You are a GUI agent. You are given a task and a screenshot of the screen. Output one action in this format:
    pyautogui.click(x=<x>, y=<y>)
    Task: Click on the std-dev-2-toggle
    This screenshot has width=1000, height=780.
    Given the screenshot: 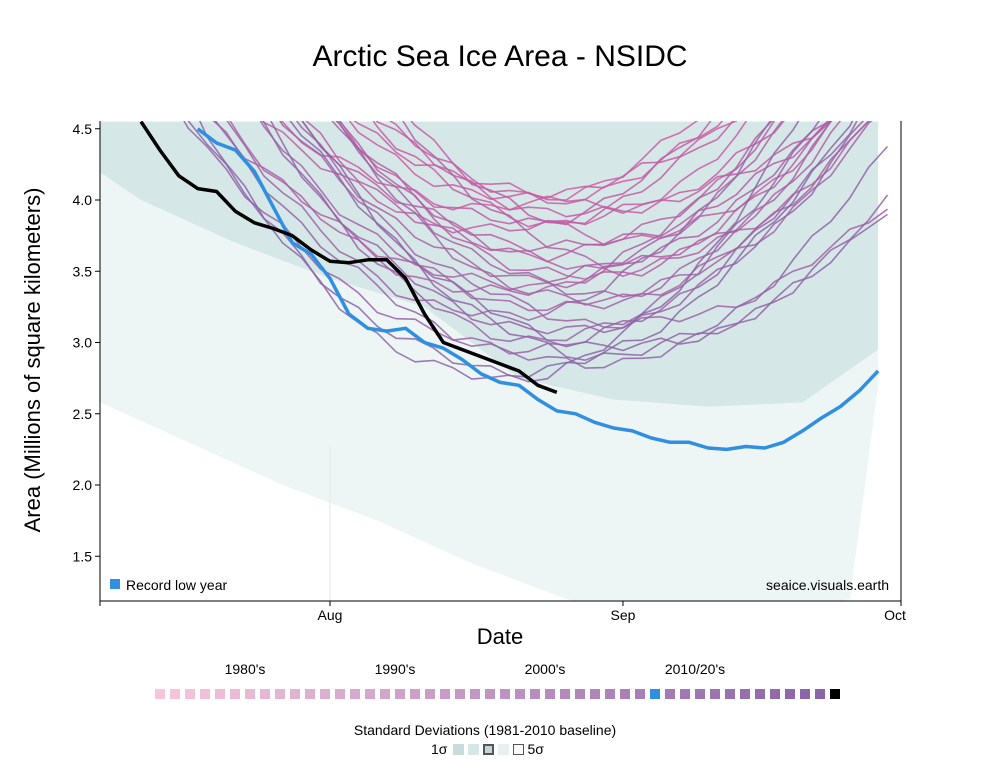 What is the action you would take?
    pyautogui.click(x=474, y=749)
    